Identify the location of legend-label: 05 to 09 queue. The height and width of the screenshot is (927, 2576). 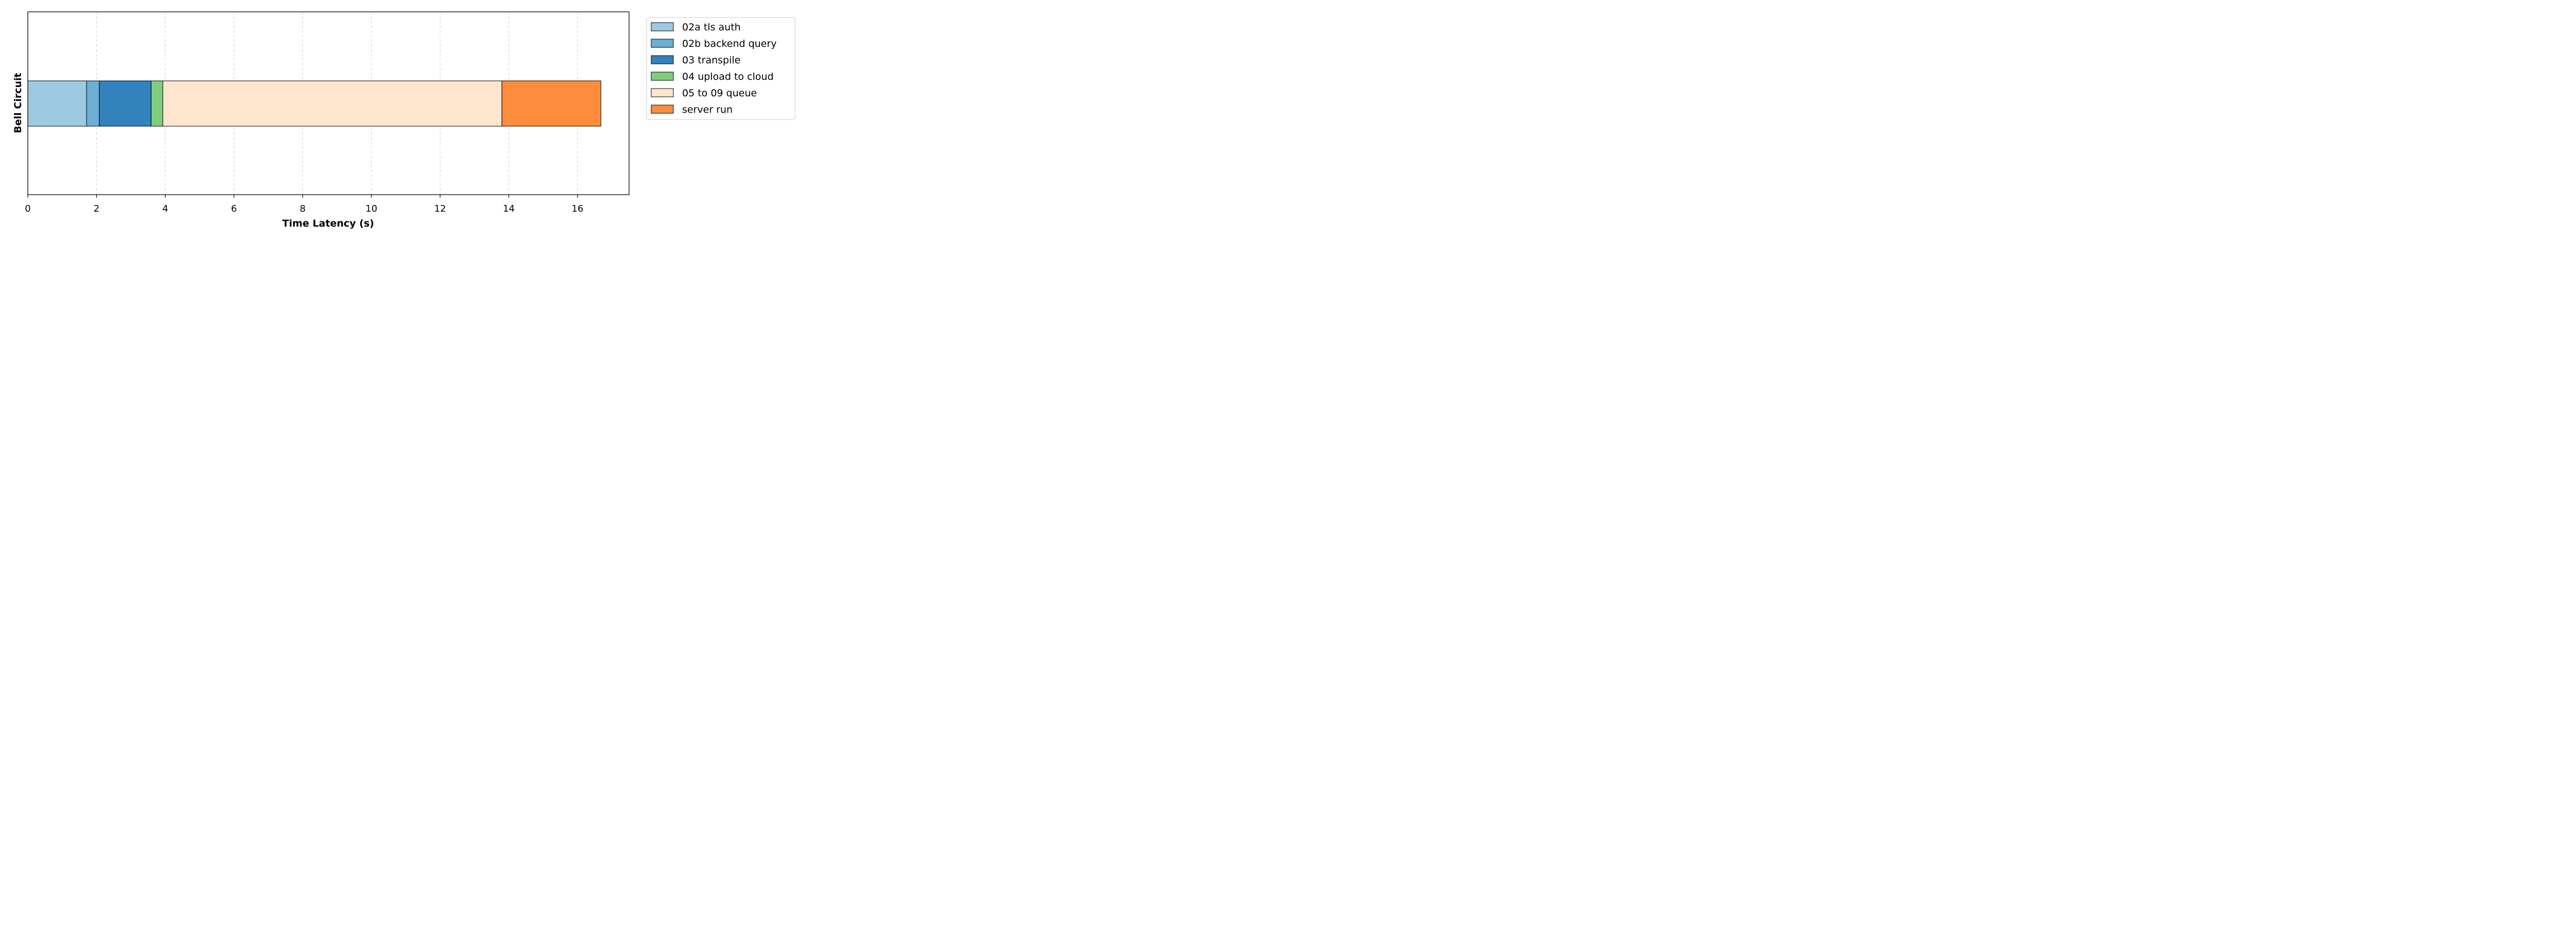
(719, 94).